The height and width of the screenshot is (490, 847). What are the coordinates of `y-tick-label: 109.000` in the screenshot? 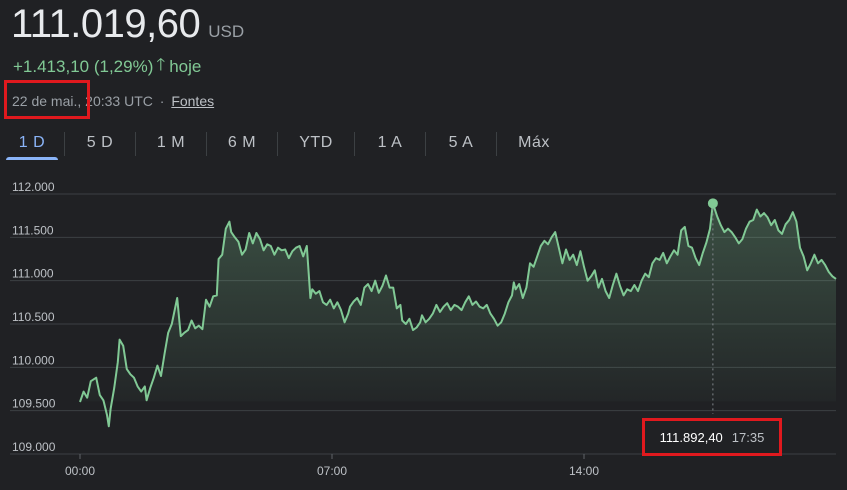 It's located at (34, 447).